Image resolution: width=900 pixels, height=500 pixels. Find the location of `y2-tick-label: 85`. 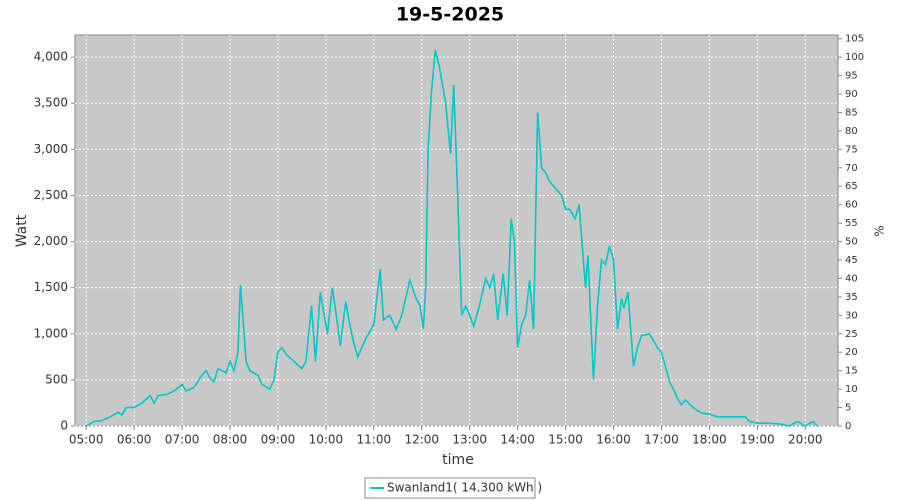

y2-tick-label: 85 is located at coordinates (851, 112).